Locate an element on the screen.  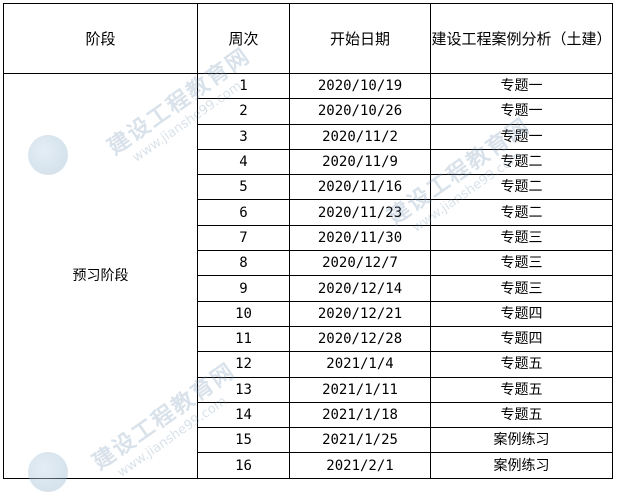
week-cell: 6 is located at coordinates (243, 212).